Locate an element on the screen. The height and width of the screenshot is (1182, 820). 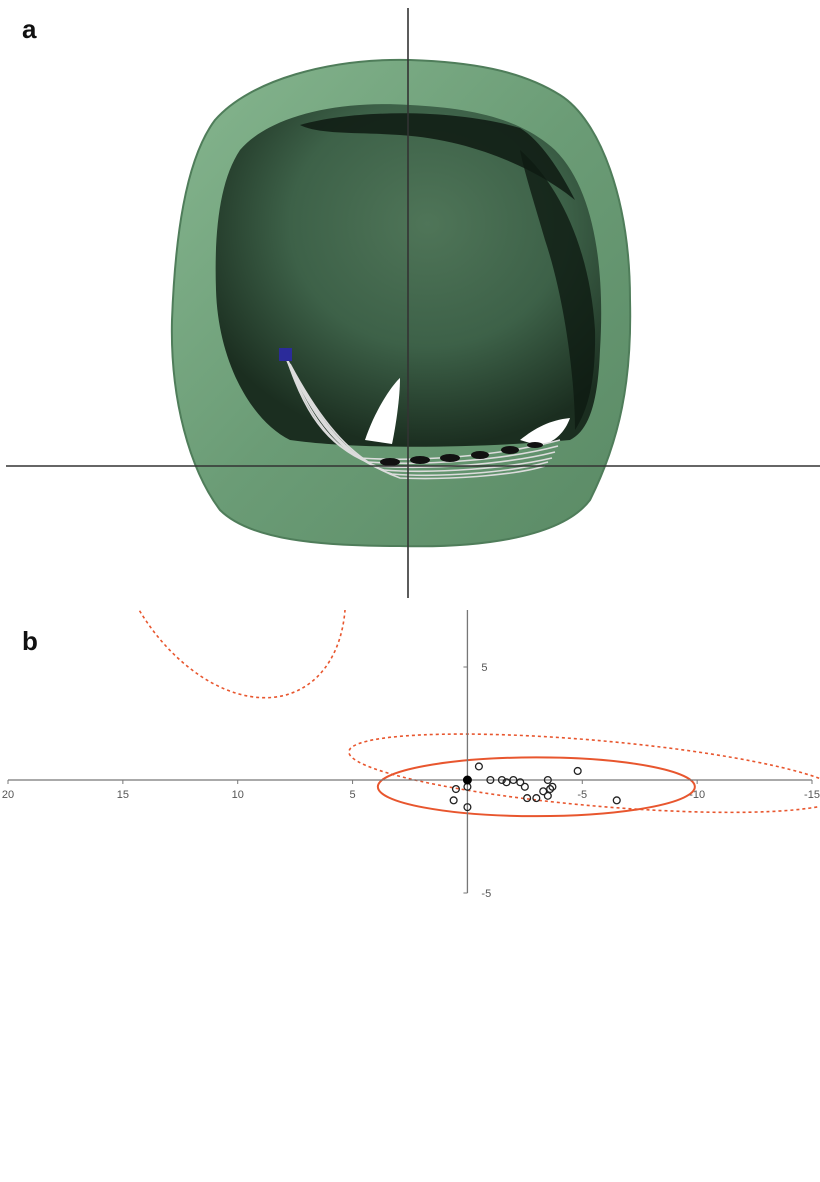
y-tick-label: -5 is located at coordinates (486, 894).